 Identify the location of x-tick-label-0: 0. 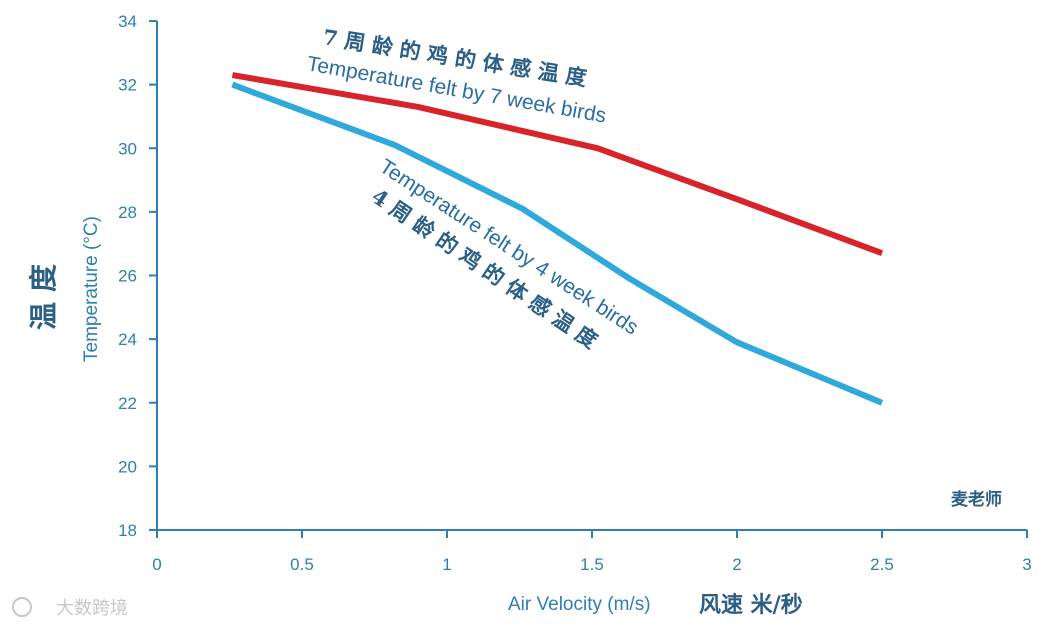
(156, 564).